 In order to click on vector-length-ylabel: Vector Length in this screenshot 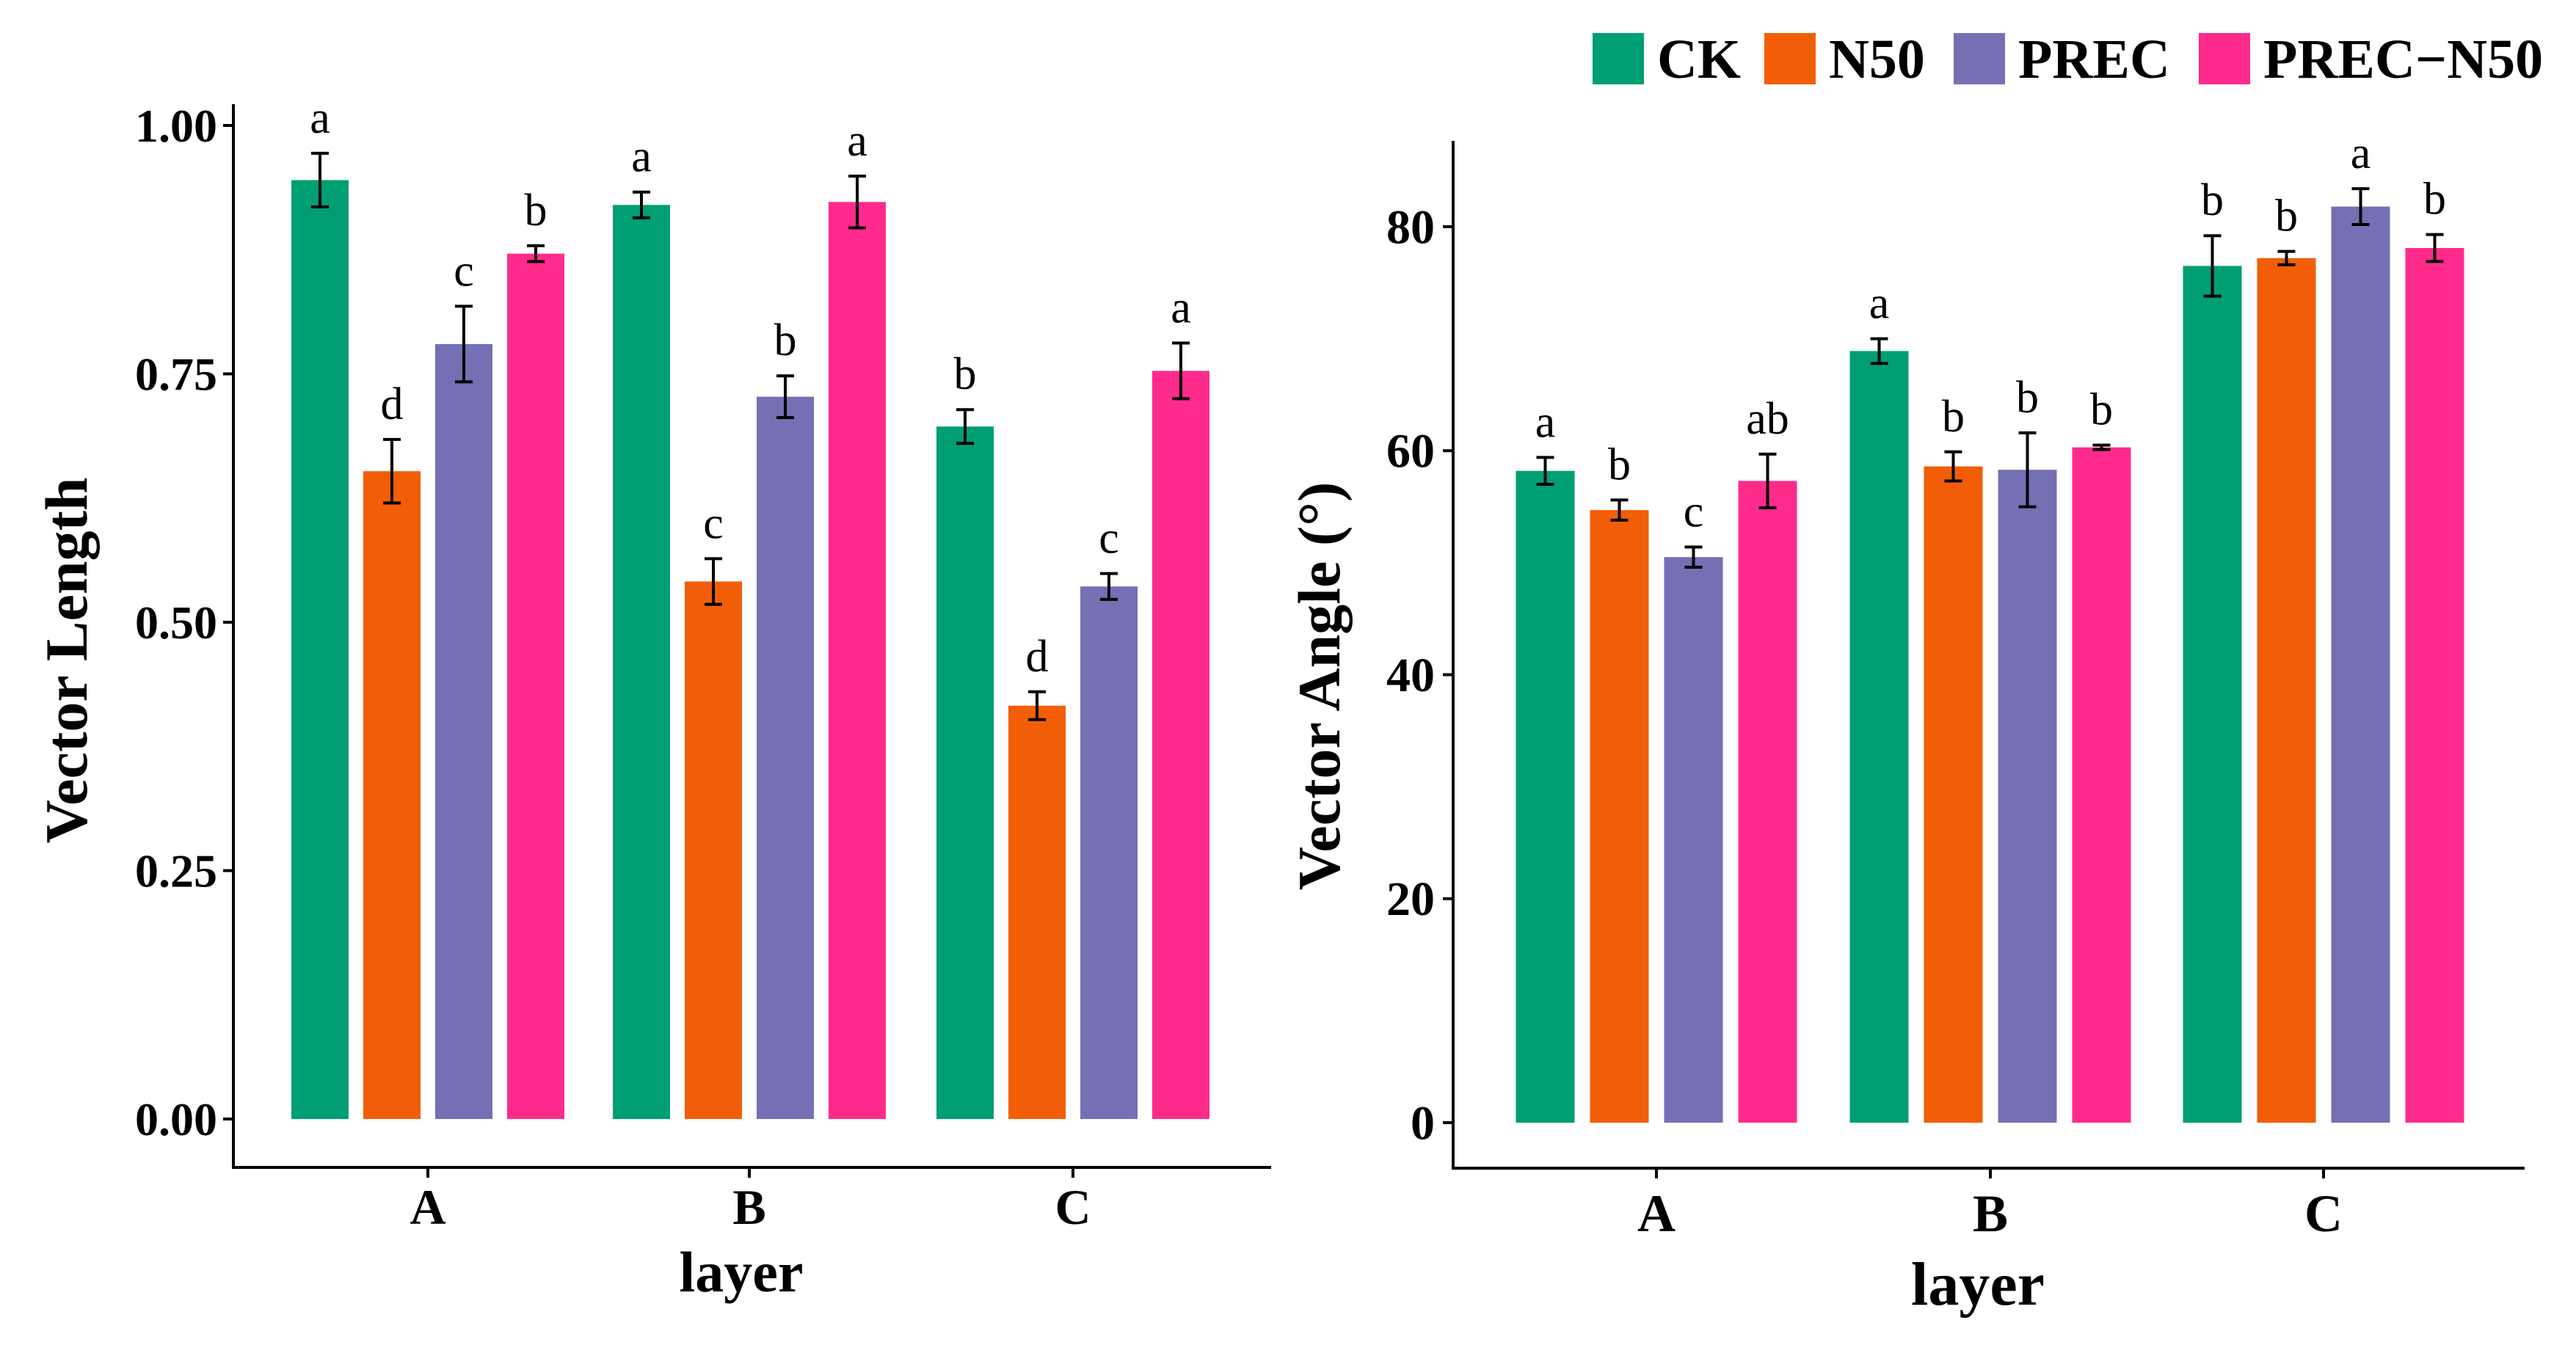, I will do `click(66, 661)`.